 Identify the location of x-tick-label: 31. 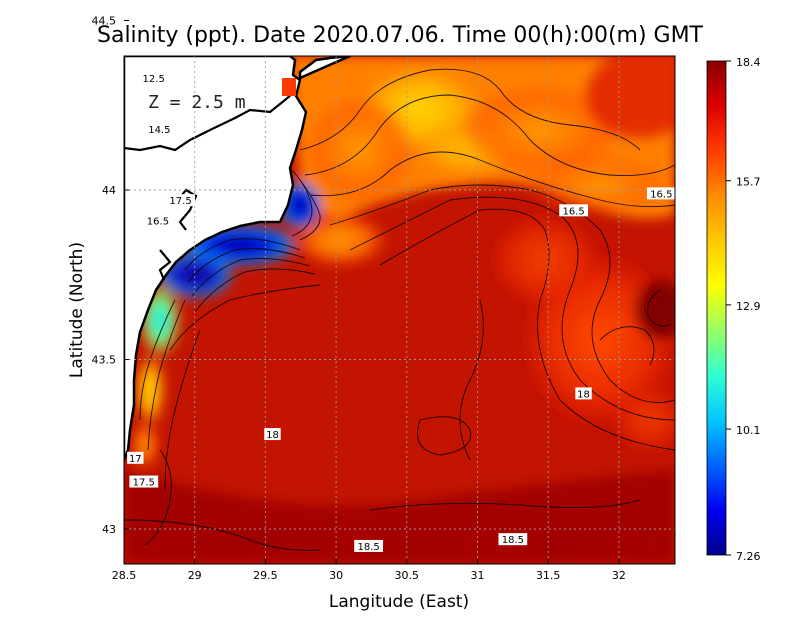
(478, 575).